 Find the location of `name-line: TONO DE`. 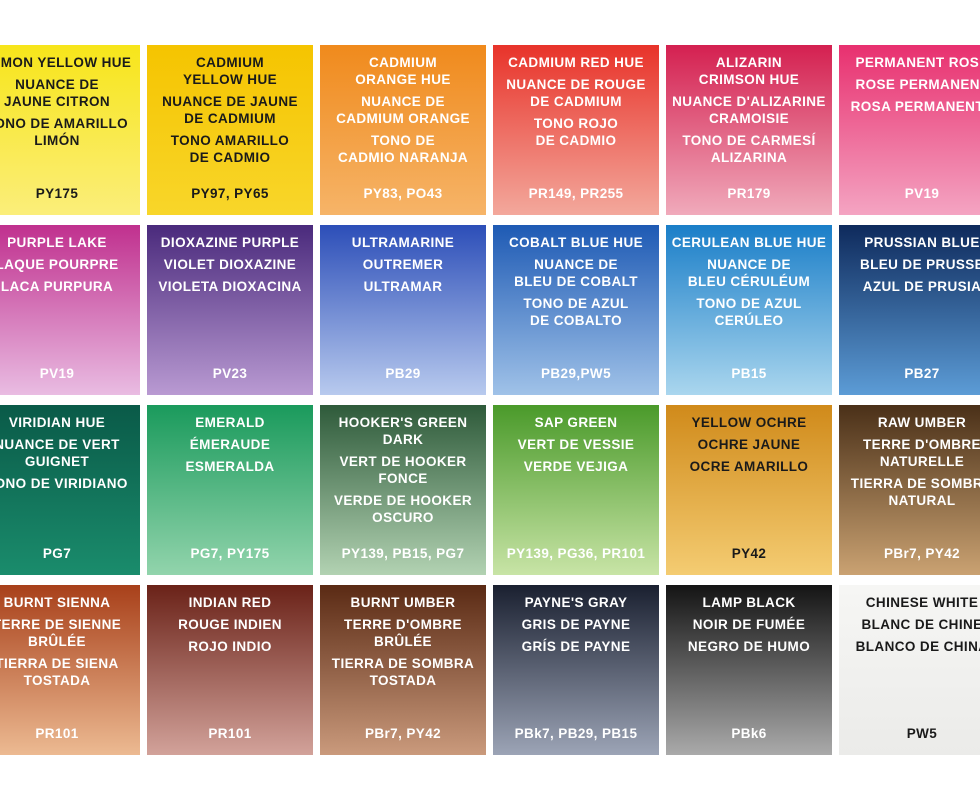

name-line: TONO DE is located at coordinates (403, 140).